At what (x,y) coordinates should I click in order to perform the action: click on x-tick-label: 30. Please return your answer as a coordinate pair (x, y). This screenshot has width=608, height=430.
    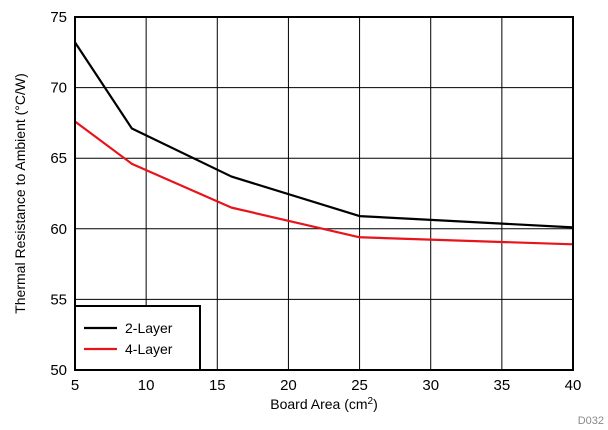
    Looking at the image, I should click on (430, 385).